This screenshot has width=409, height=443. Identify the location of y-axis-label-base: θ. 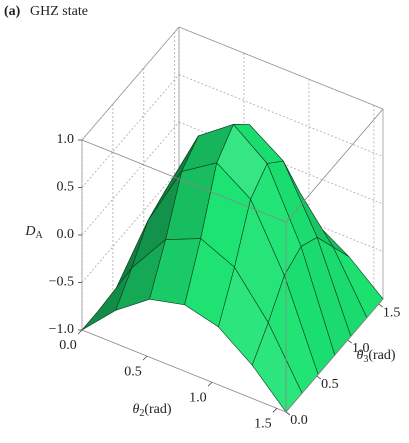
(359, 355).